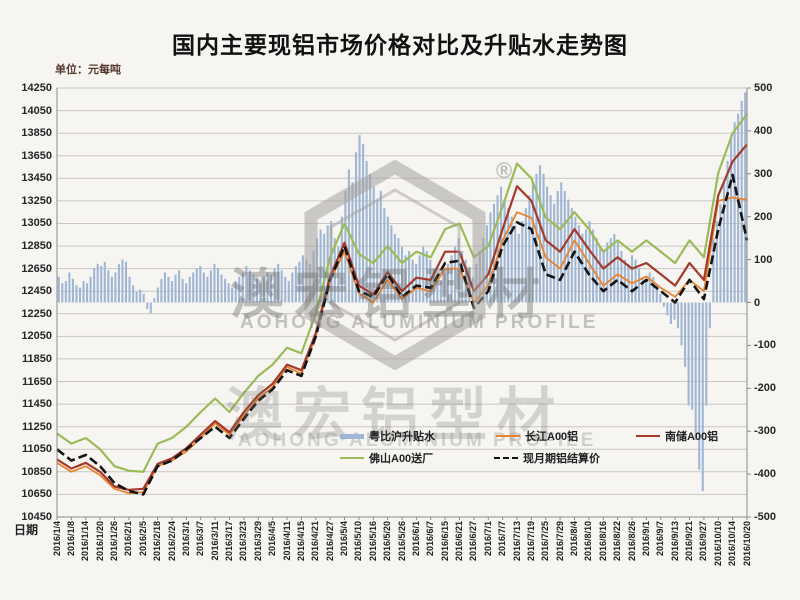 This screenshot has width=800, height=600. Describe the element at coordinates (645, 539) in the screenshot. I see `x-axis-tick: 2016/9/1` at that location.